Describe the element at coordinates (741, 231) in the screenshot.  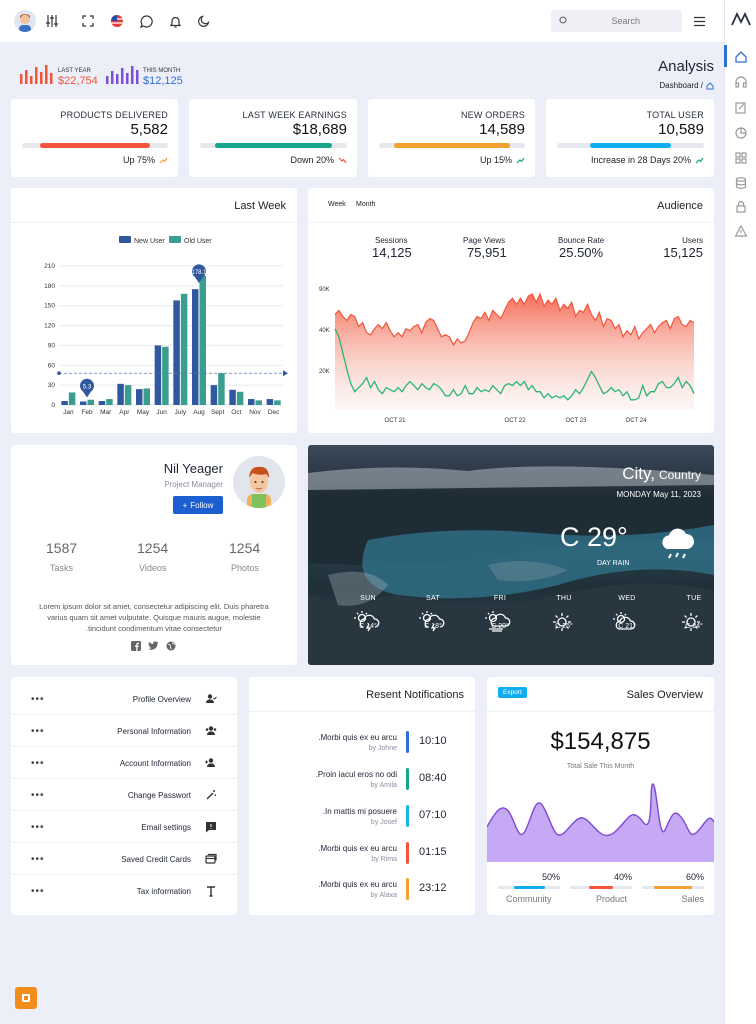
I see `warning-icon` at that location.